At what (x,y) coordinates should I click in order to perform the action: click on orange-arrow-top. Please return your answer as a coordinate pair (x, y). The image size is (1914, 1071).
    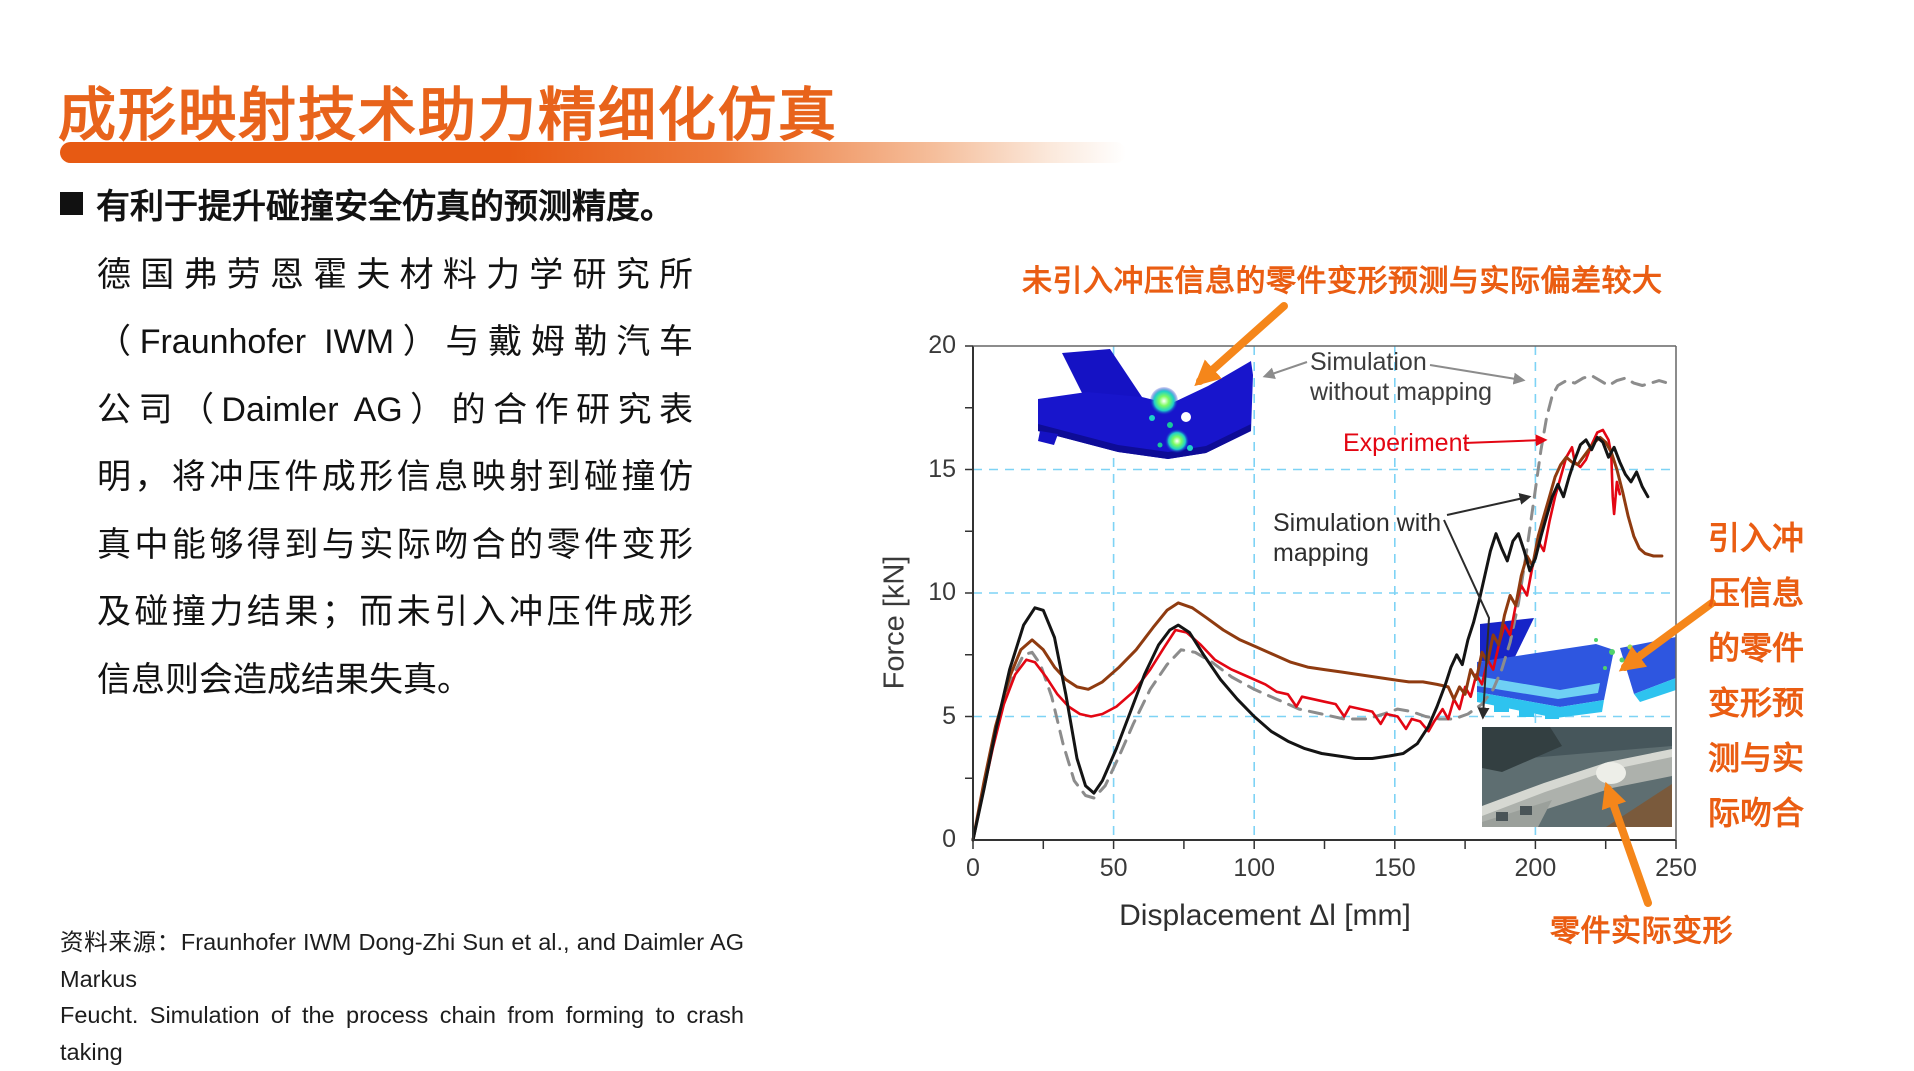
    Looking at the image, I should click on (1241, 344).